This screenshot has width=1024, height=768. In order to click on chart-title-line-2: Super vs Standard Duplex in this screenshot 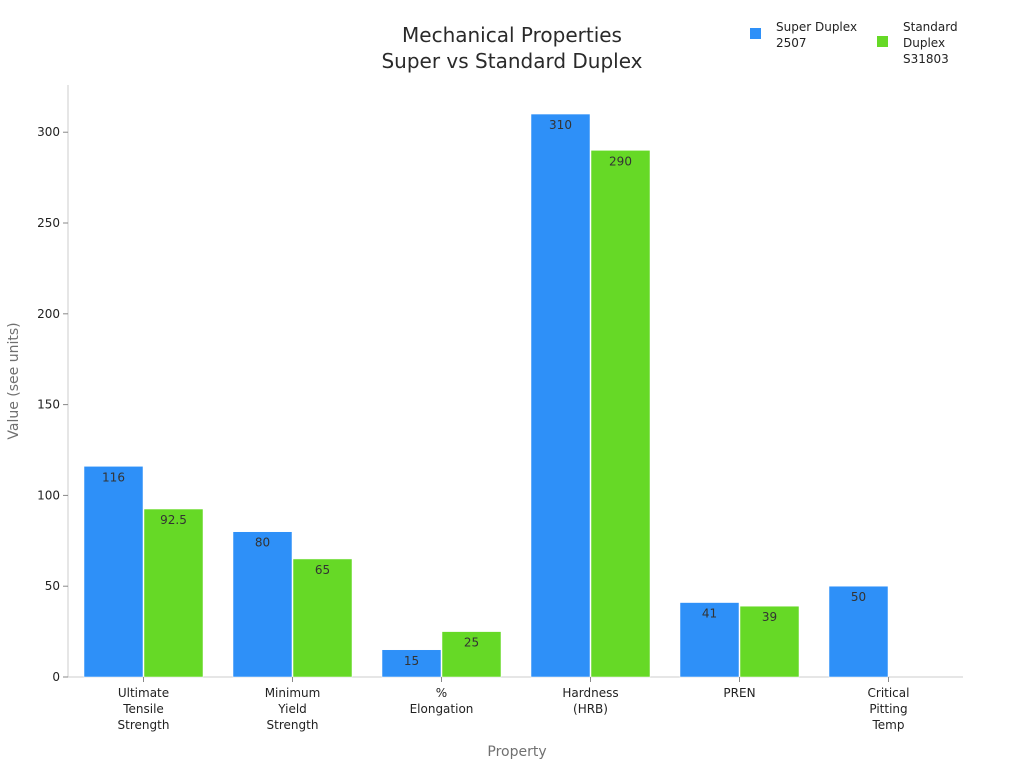, I will do `click(511, 61)`.